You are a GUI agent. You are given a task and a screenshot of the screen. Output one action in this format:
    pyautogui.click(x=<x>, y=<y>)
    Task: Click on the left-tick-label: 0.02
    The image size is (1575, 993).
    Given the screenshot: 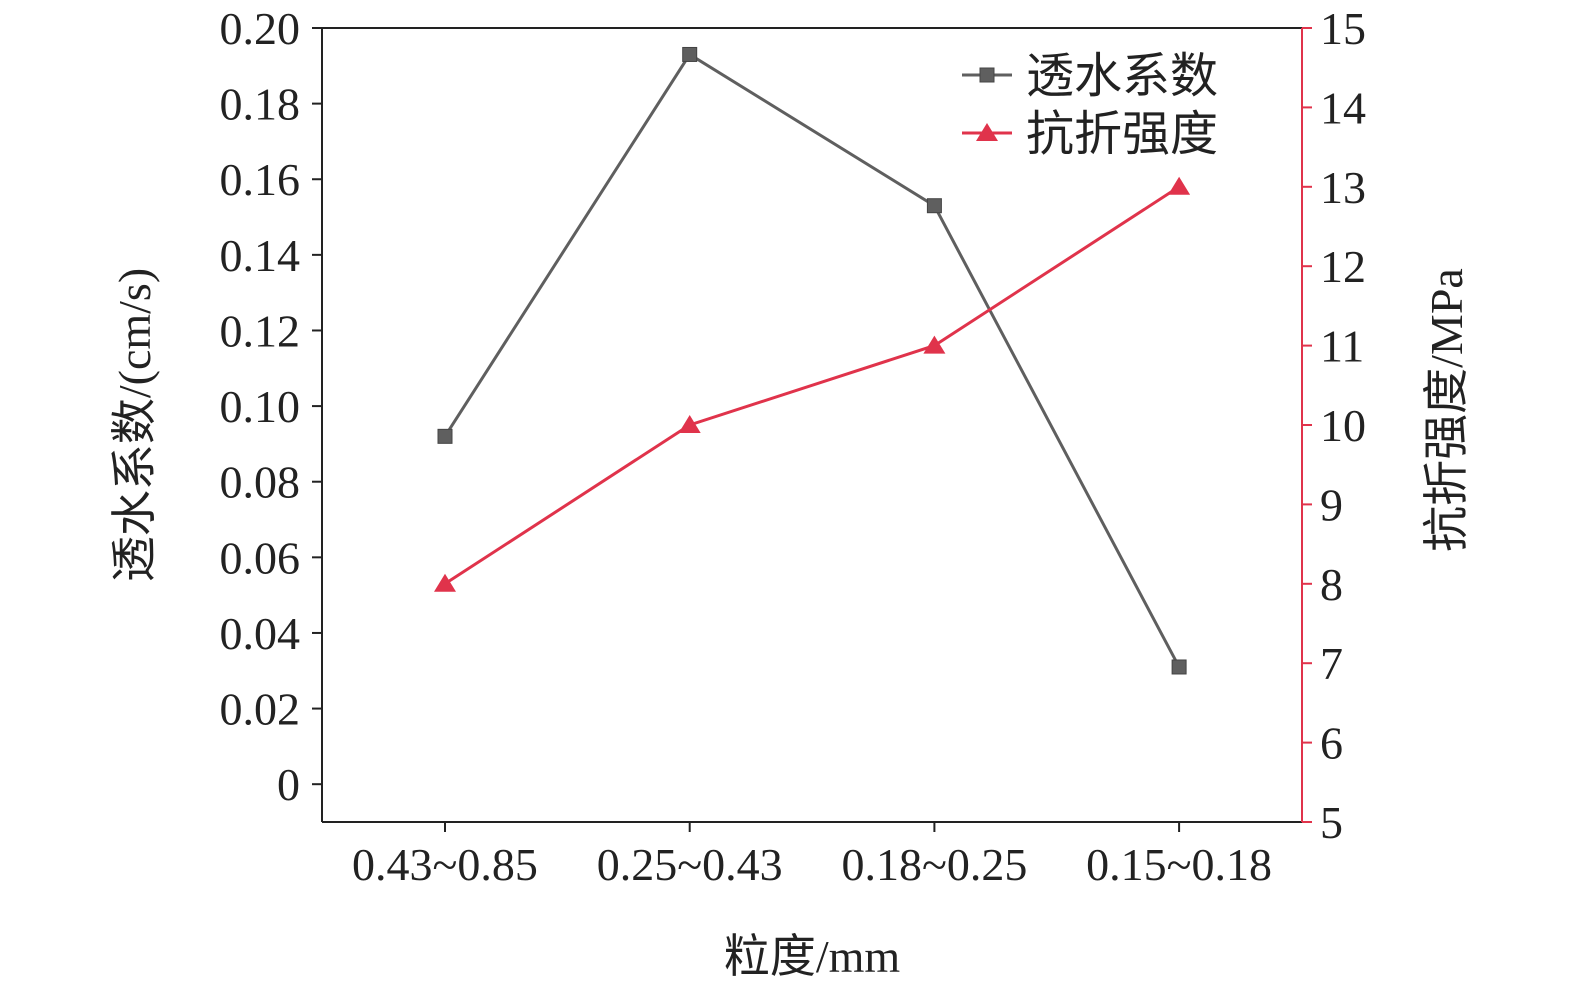 What is the action you would take?
    pyautogui.click(x=260, y=709)
    